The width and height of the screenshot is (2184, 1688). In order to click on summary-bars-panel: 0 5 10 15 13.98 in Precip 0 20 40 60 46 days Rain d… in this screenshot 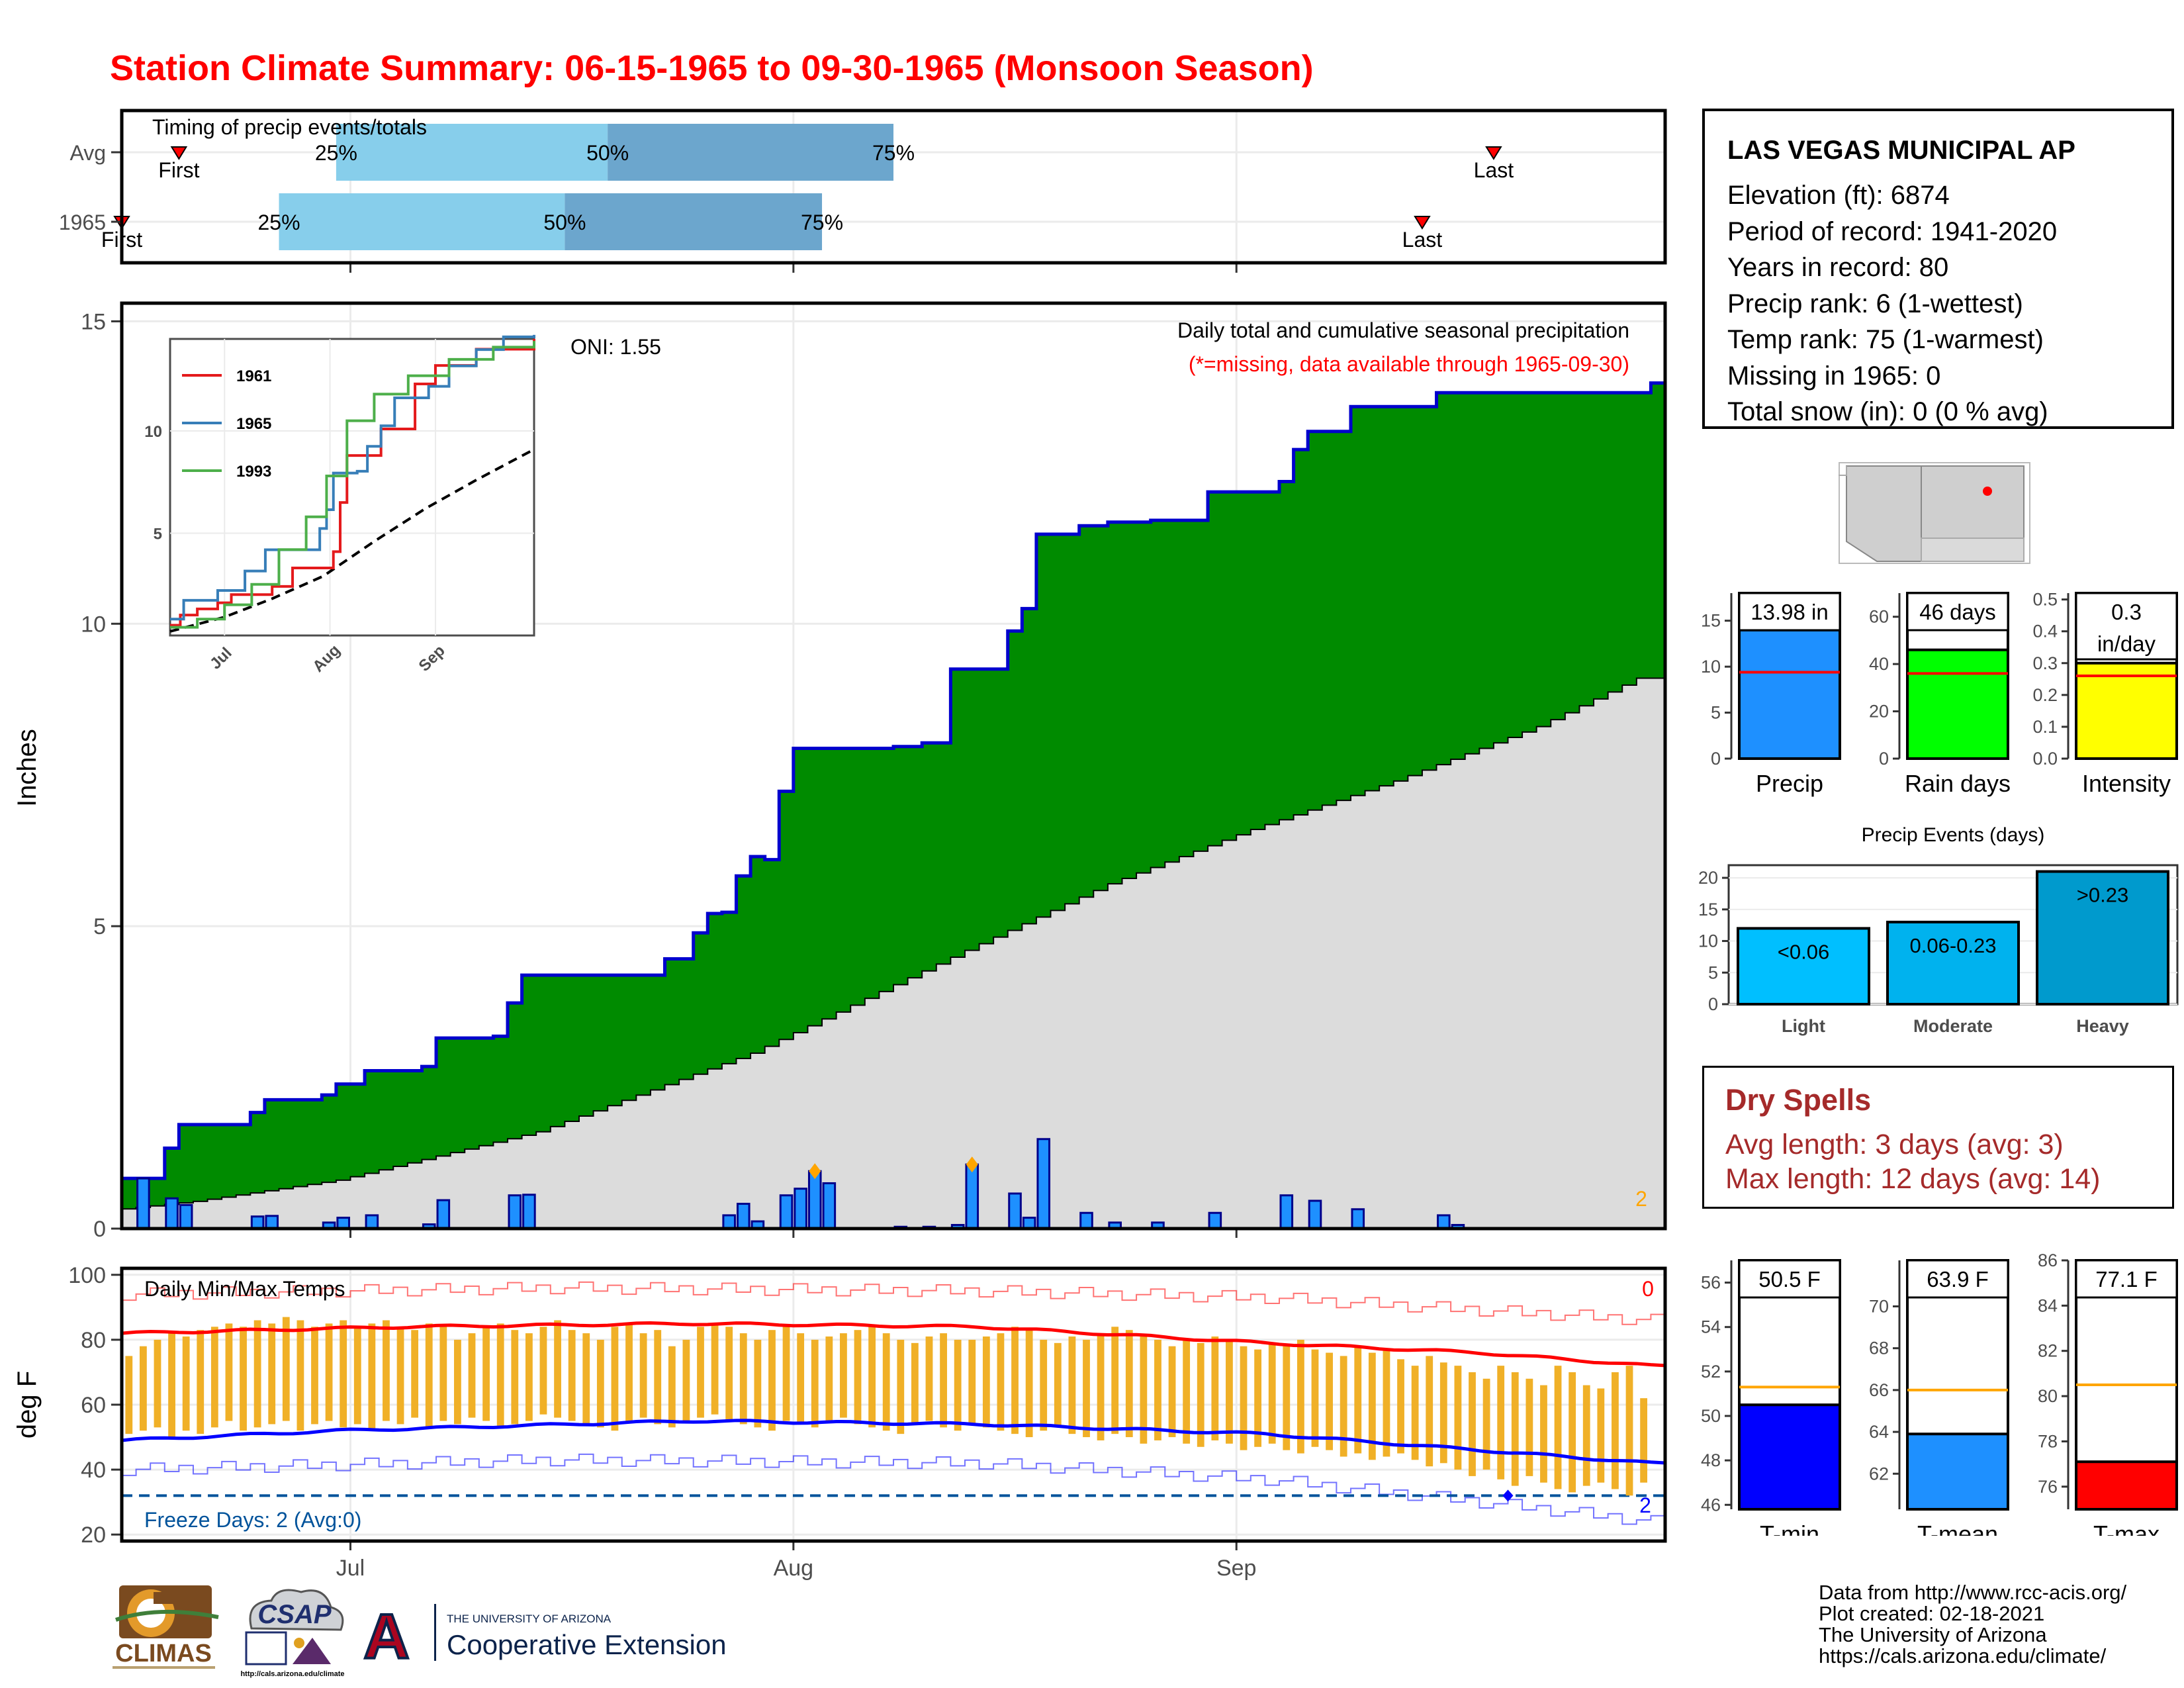, I will do `click(1940, 693)`.